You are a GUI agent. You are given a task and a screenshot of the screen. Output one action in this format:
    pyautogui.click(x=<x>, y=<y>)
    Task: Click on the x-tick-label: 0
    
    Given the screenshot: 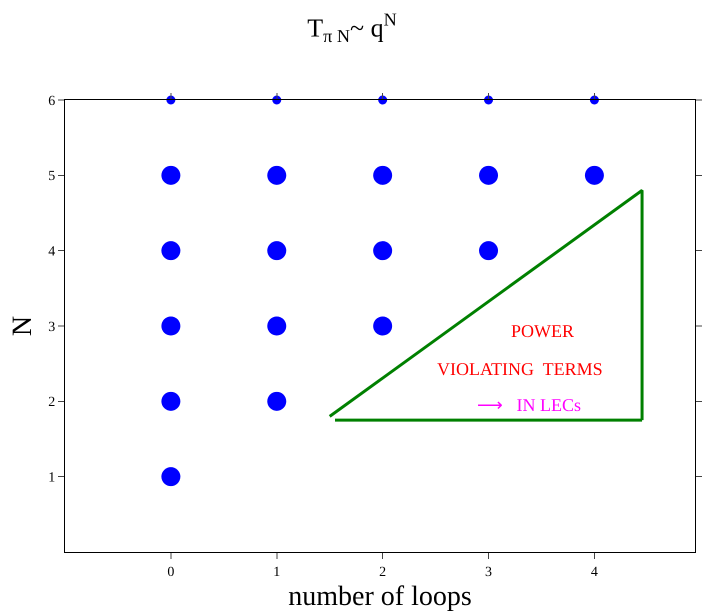 What is the action you would take?
    pyautogui.click(x=170, y=572)
    